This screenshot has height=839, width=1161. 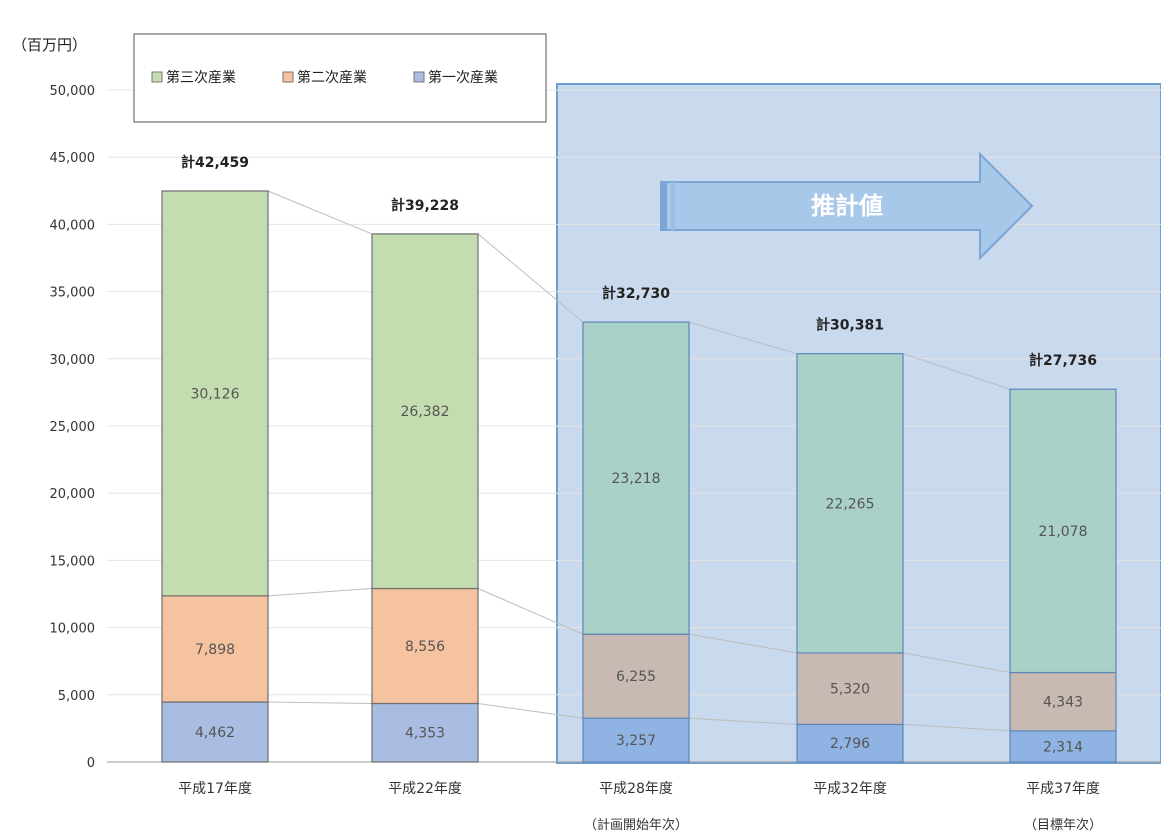 What do you see at coordinates (463, 77) in the screenshot?
I see `legend-label: 第一次産業` at bounding box center [463, 77].